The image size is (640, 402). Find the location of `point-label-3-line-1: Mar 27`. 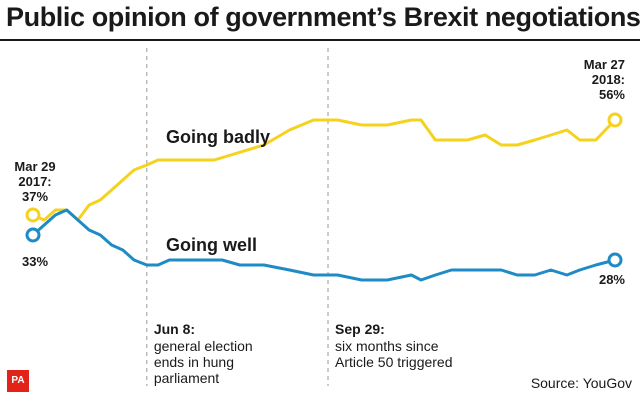

point-label-3-line-1: Mar 27 is located at coordinates (604, 64).